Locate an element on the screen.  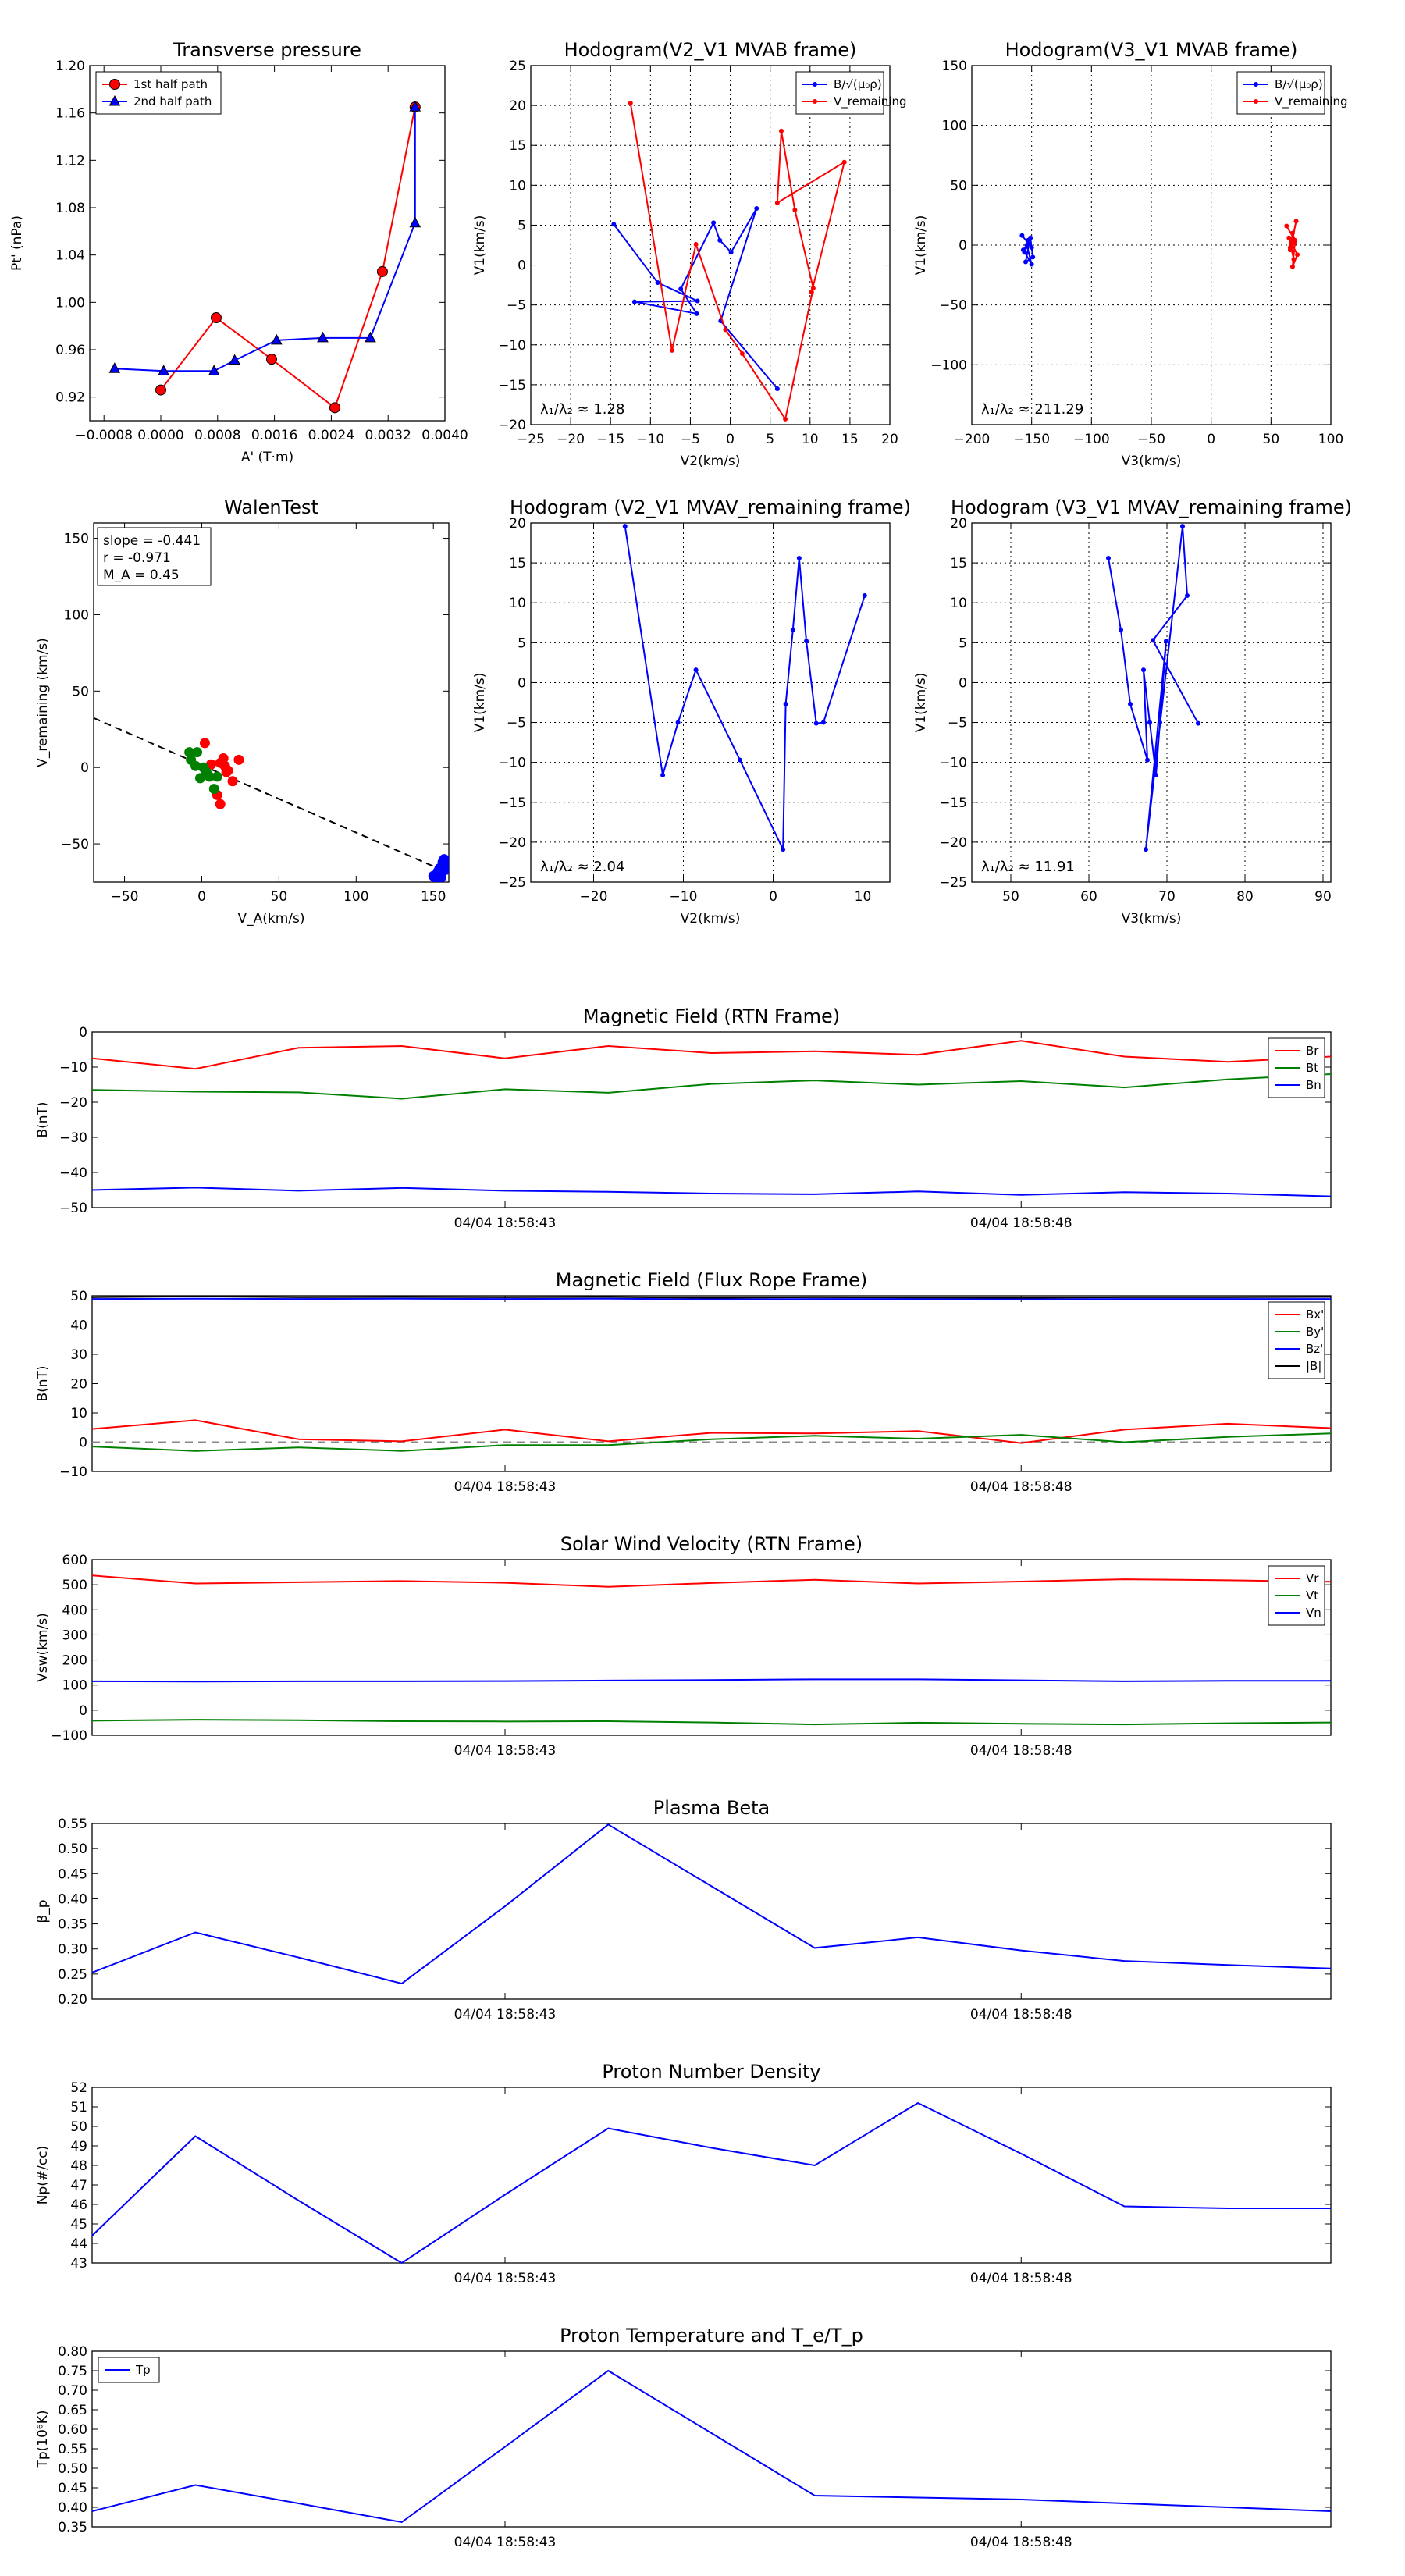
legend-label: Bt is located at coordinates (1312, 1068).